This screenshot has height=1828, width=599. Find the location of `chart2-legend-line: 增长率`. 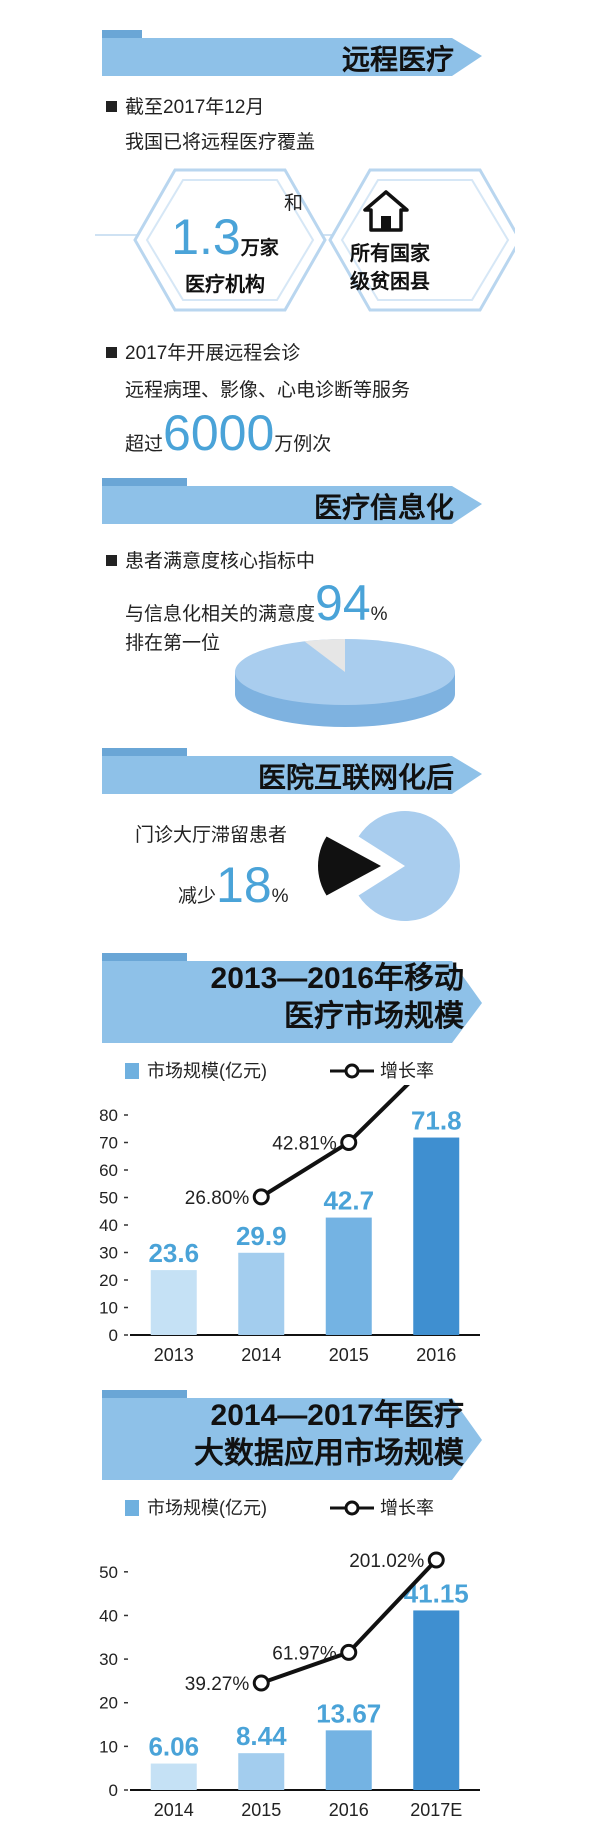

chart2-legend-line: 增长率 is located at coordinates (382, 1507).